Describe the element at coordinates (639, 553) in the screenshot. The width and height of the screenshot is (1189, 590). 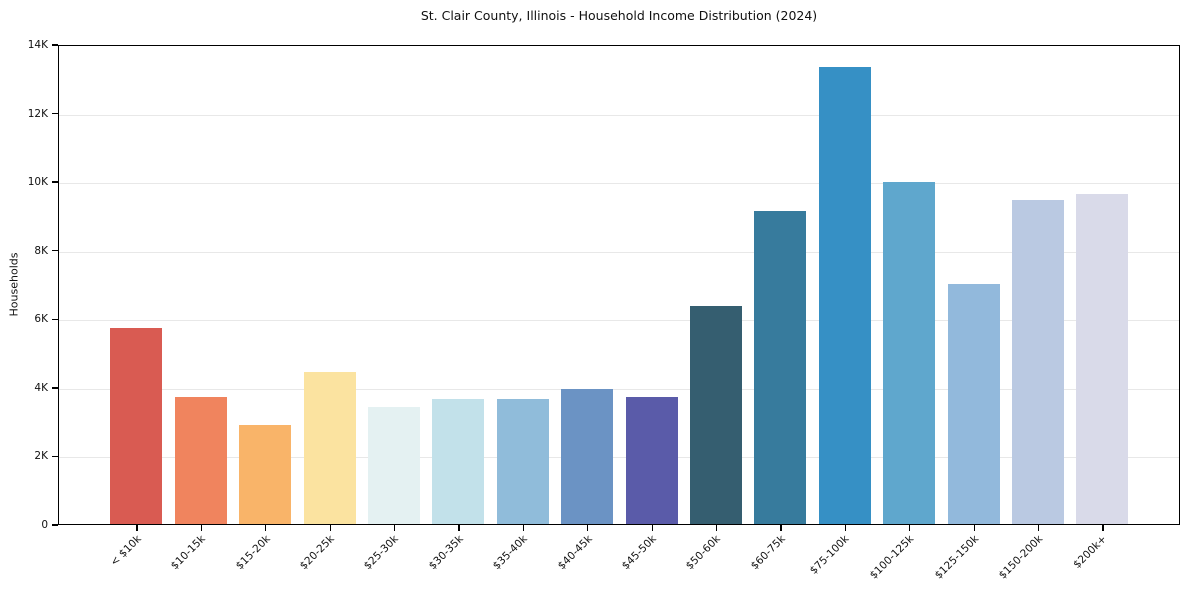
I see `x-tick-label: $45-50k` at that location.